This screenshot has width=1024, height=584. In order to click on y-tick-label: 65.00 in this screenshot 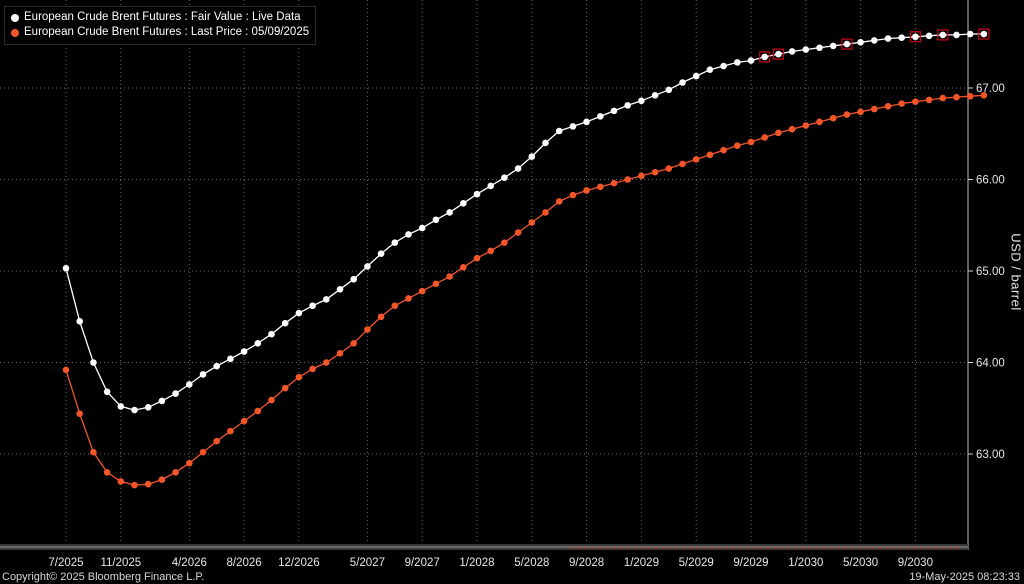, I will do `click(990, 272)`.